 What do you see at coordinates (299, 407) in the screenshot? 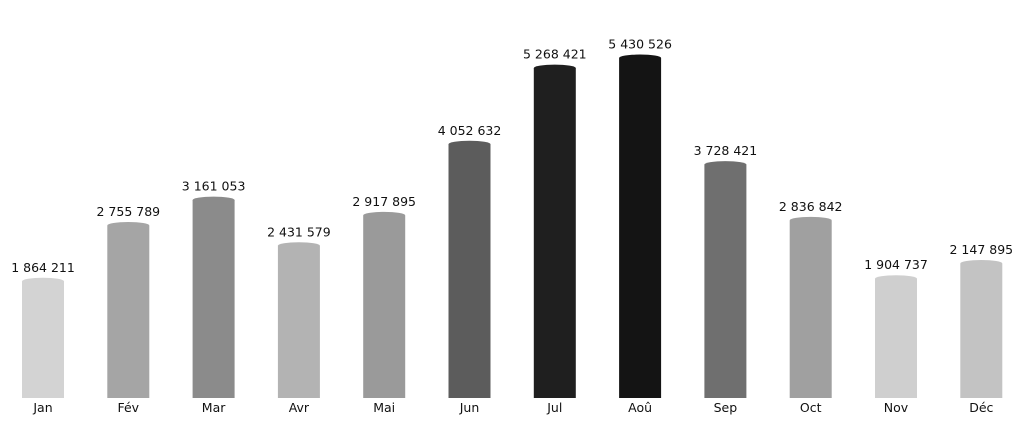
I see `x-tick-label-avr: Avr` at bounding box center [299, 407].